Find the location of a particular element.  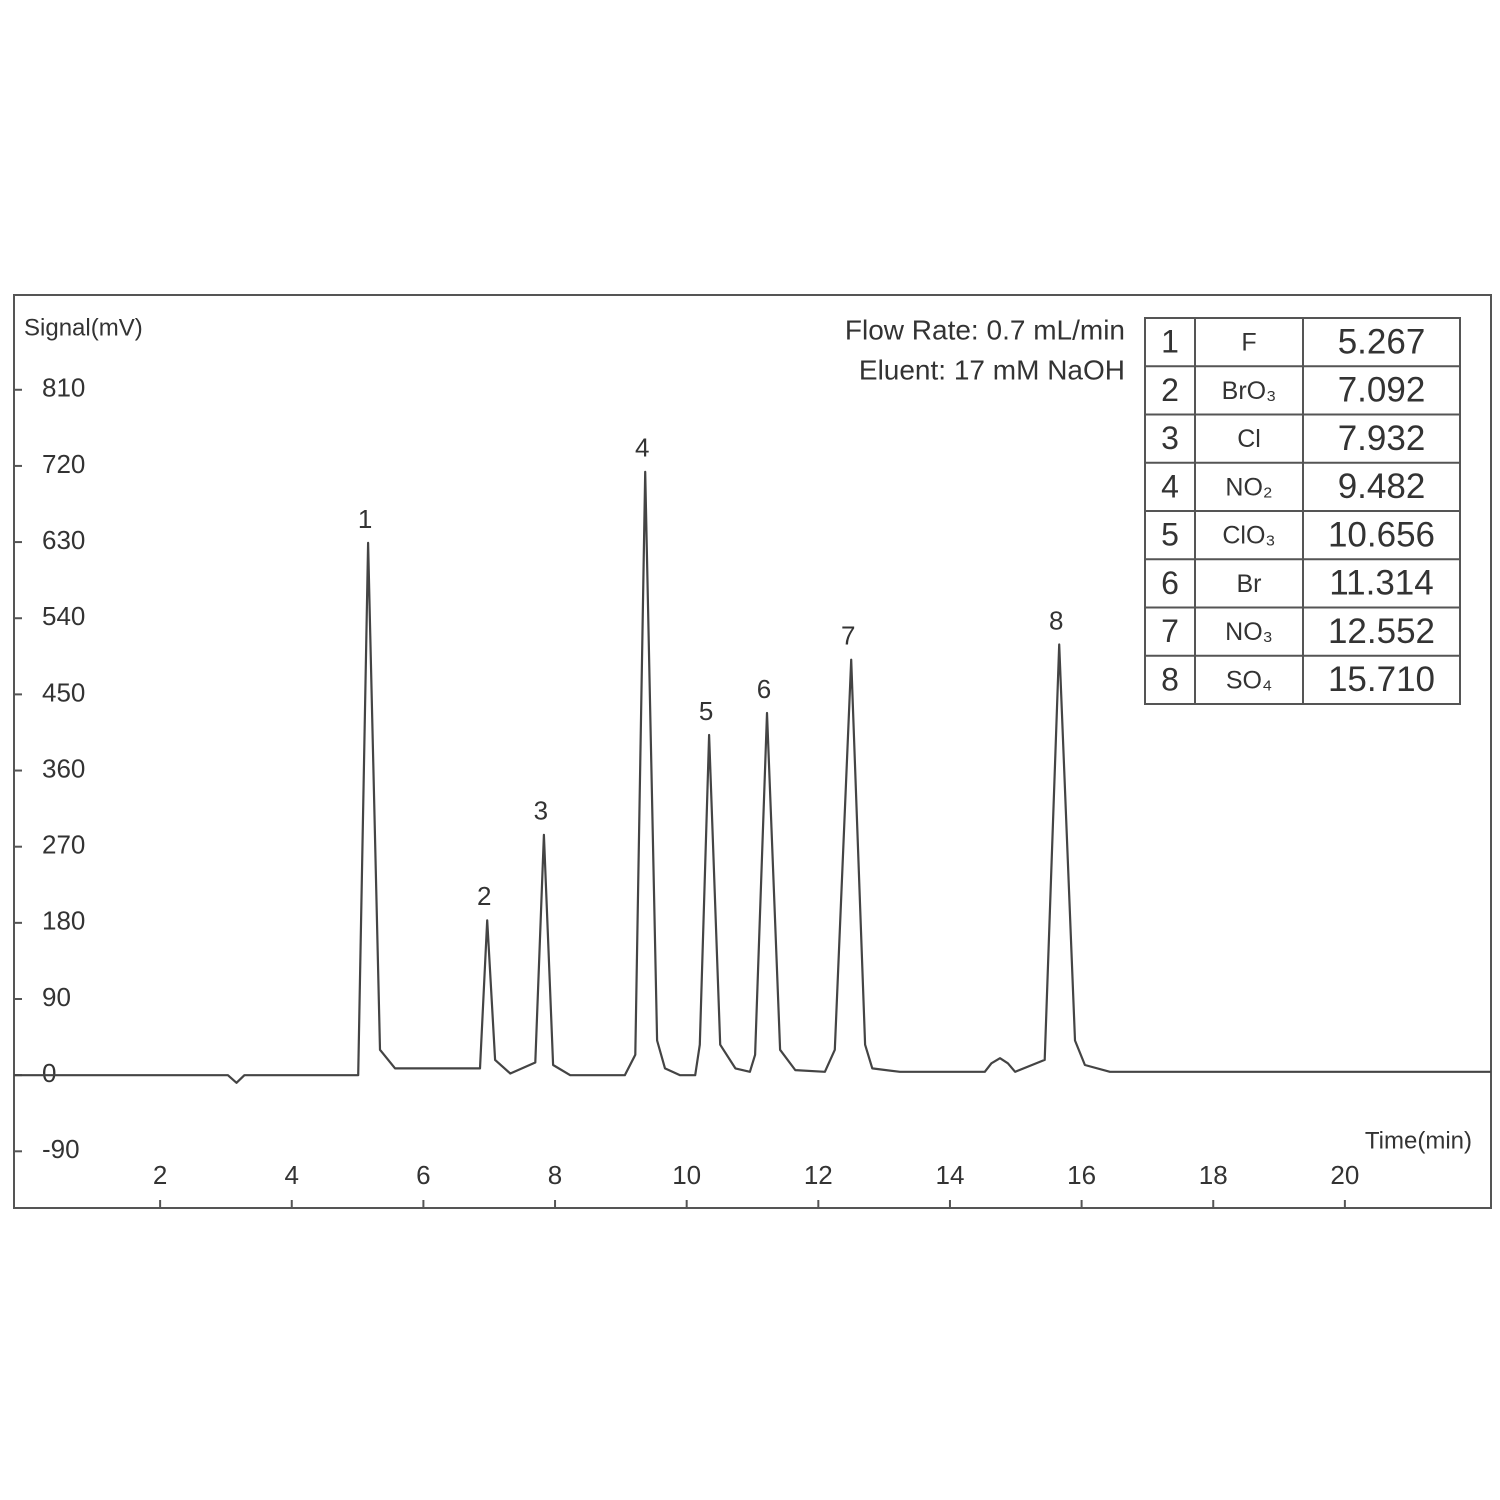

peak-label: 6 is located at coordinates (764, 689).